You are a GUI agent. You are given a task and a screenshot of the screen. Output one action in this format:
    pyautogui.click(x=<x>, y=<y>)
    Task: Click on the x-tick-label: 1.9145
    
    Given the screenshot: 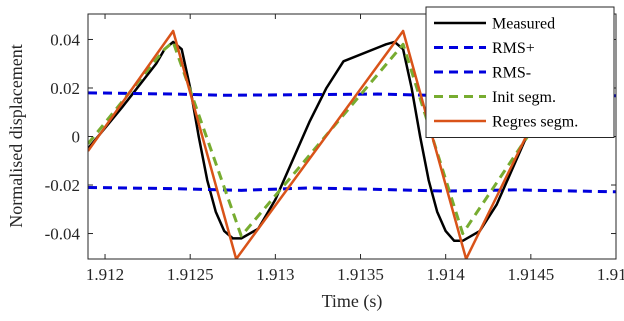 What is the action you would take?
    pyautogui.click(x=530, y=274)
    